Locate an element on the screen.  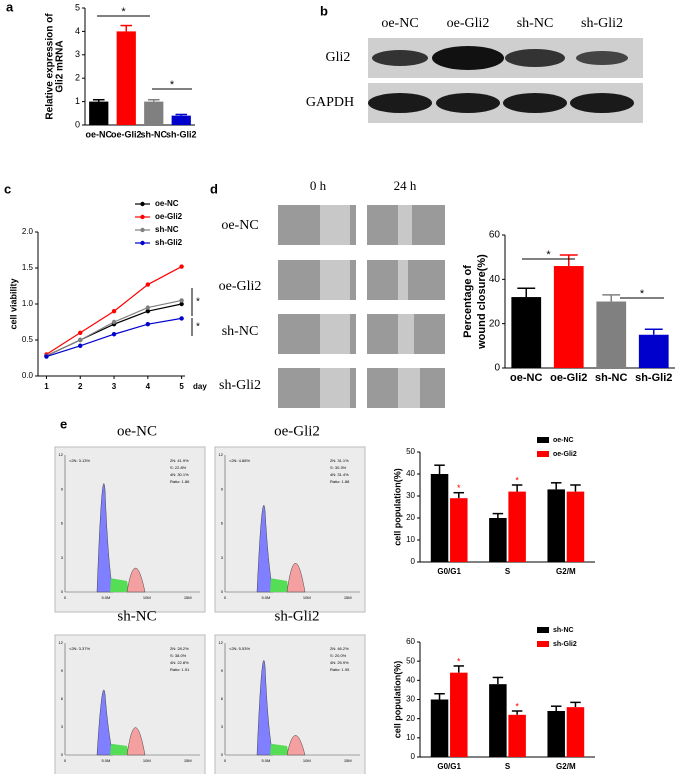
blot-column-label: oe-Gli2 is located at coordinates (468, 23).